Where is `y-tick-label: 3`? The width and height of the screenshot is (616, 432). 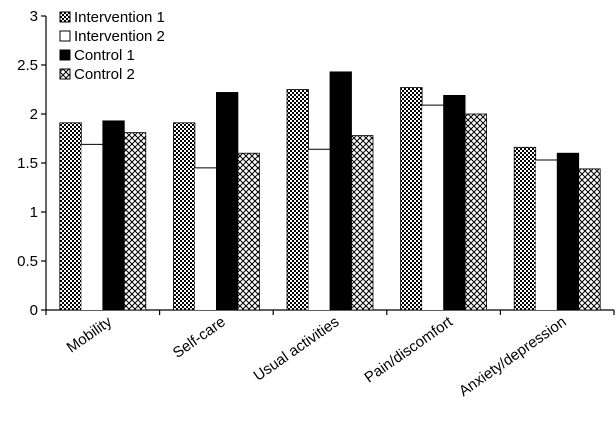 y-tick-label: 3 is located at coordinates (34, 16).